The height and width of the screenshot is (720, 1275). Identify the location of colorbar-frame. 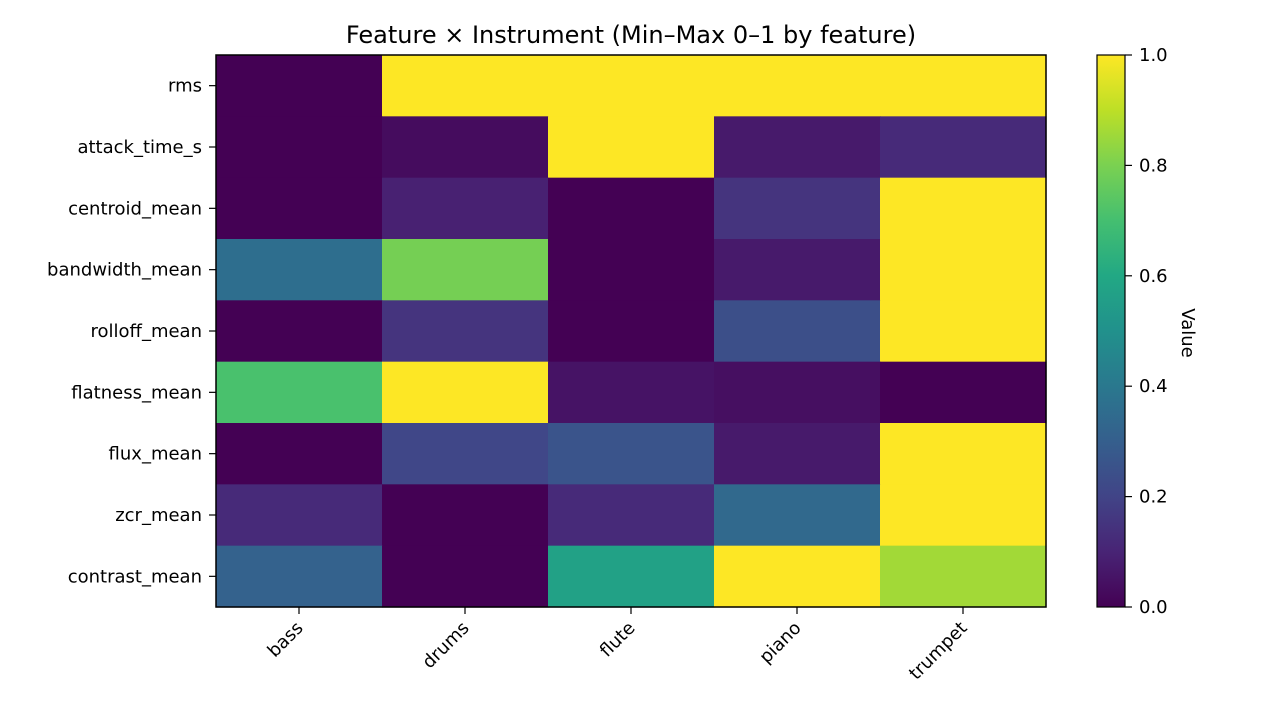
(1111, 331).